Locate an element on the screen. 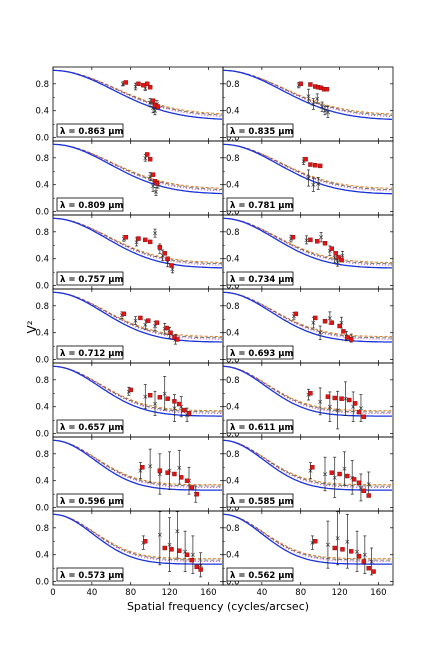 The height and width of the screenshot is (654, 436). wavelength-label: λ = 0.573 μm is located at coordinates (92, 576).